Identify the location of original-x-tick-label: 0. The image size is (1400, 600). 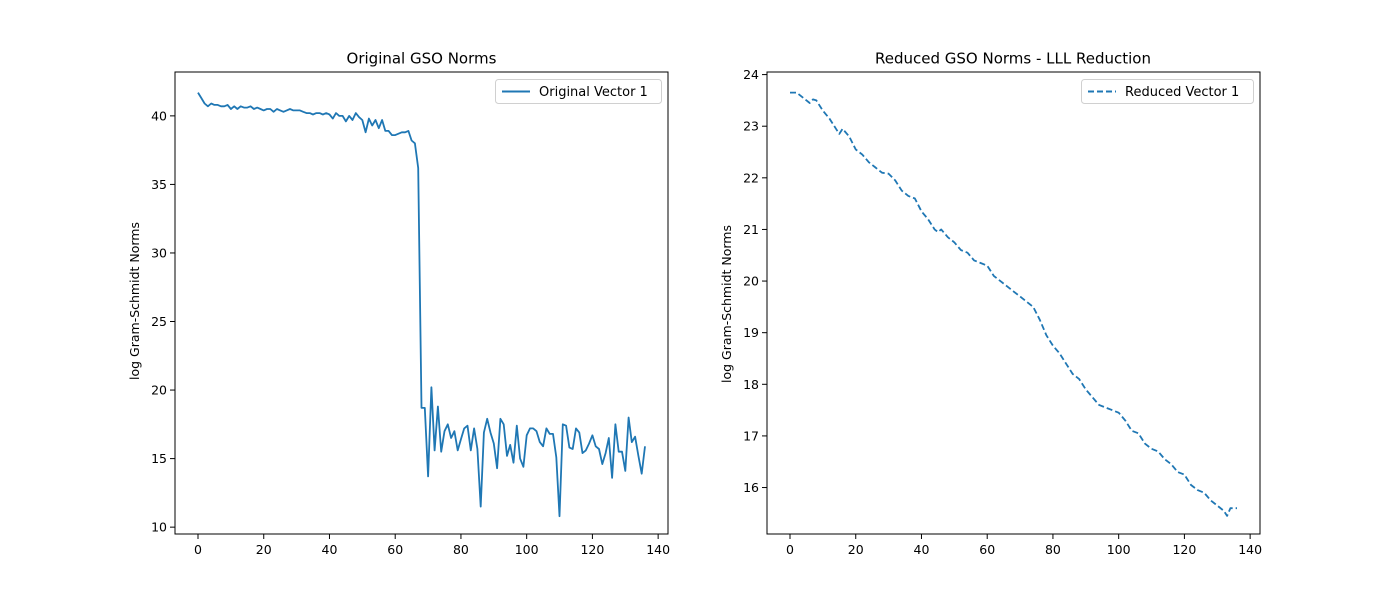
(198, 549).